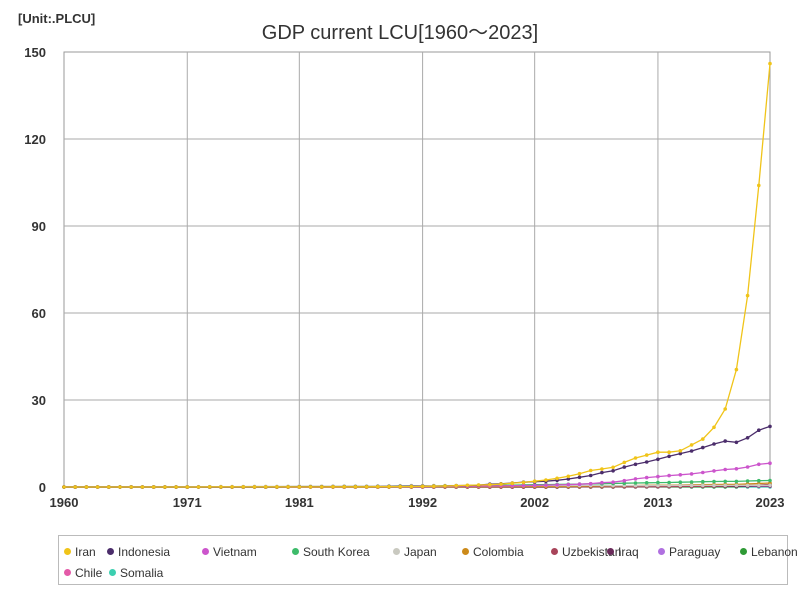 This screenshot has width=800, height=600. I want to click on legend-item: Colombia, so click(493, 552).